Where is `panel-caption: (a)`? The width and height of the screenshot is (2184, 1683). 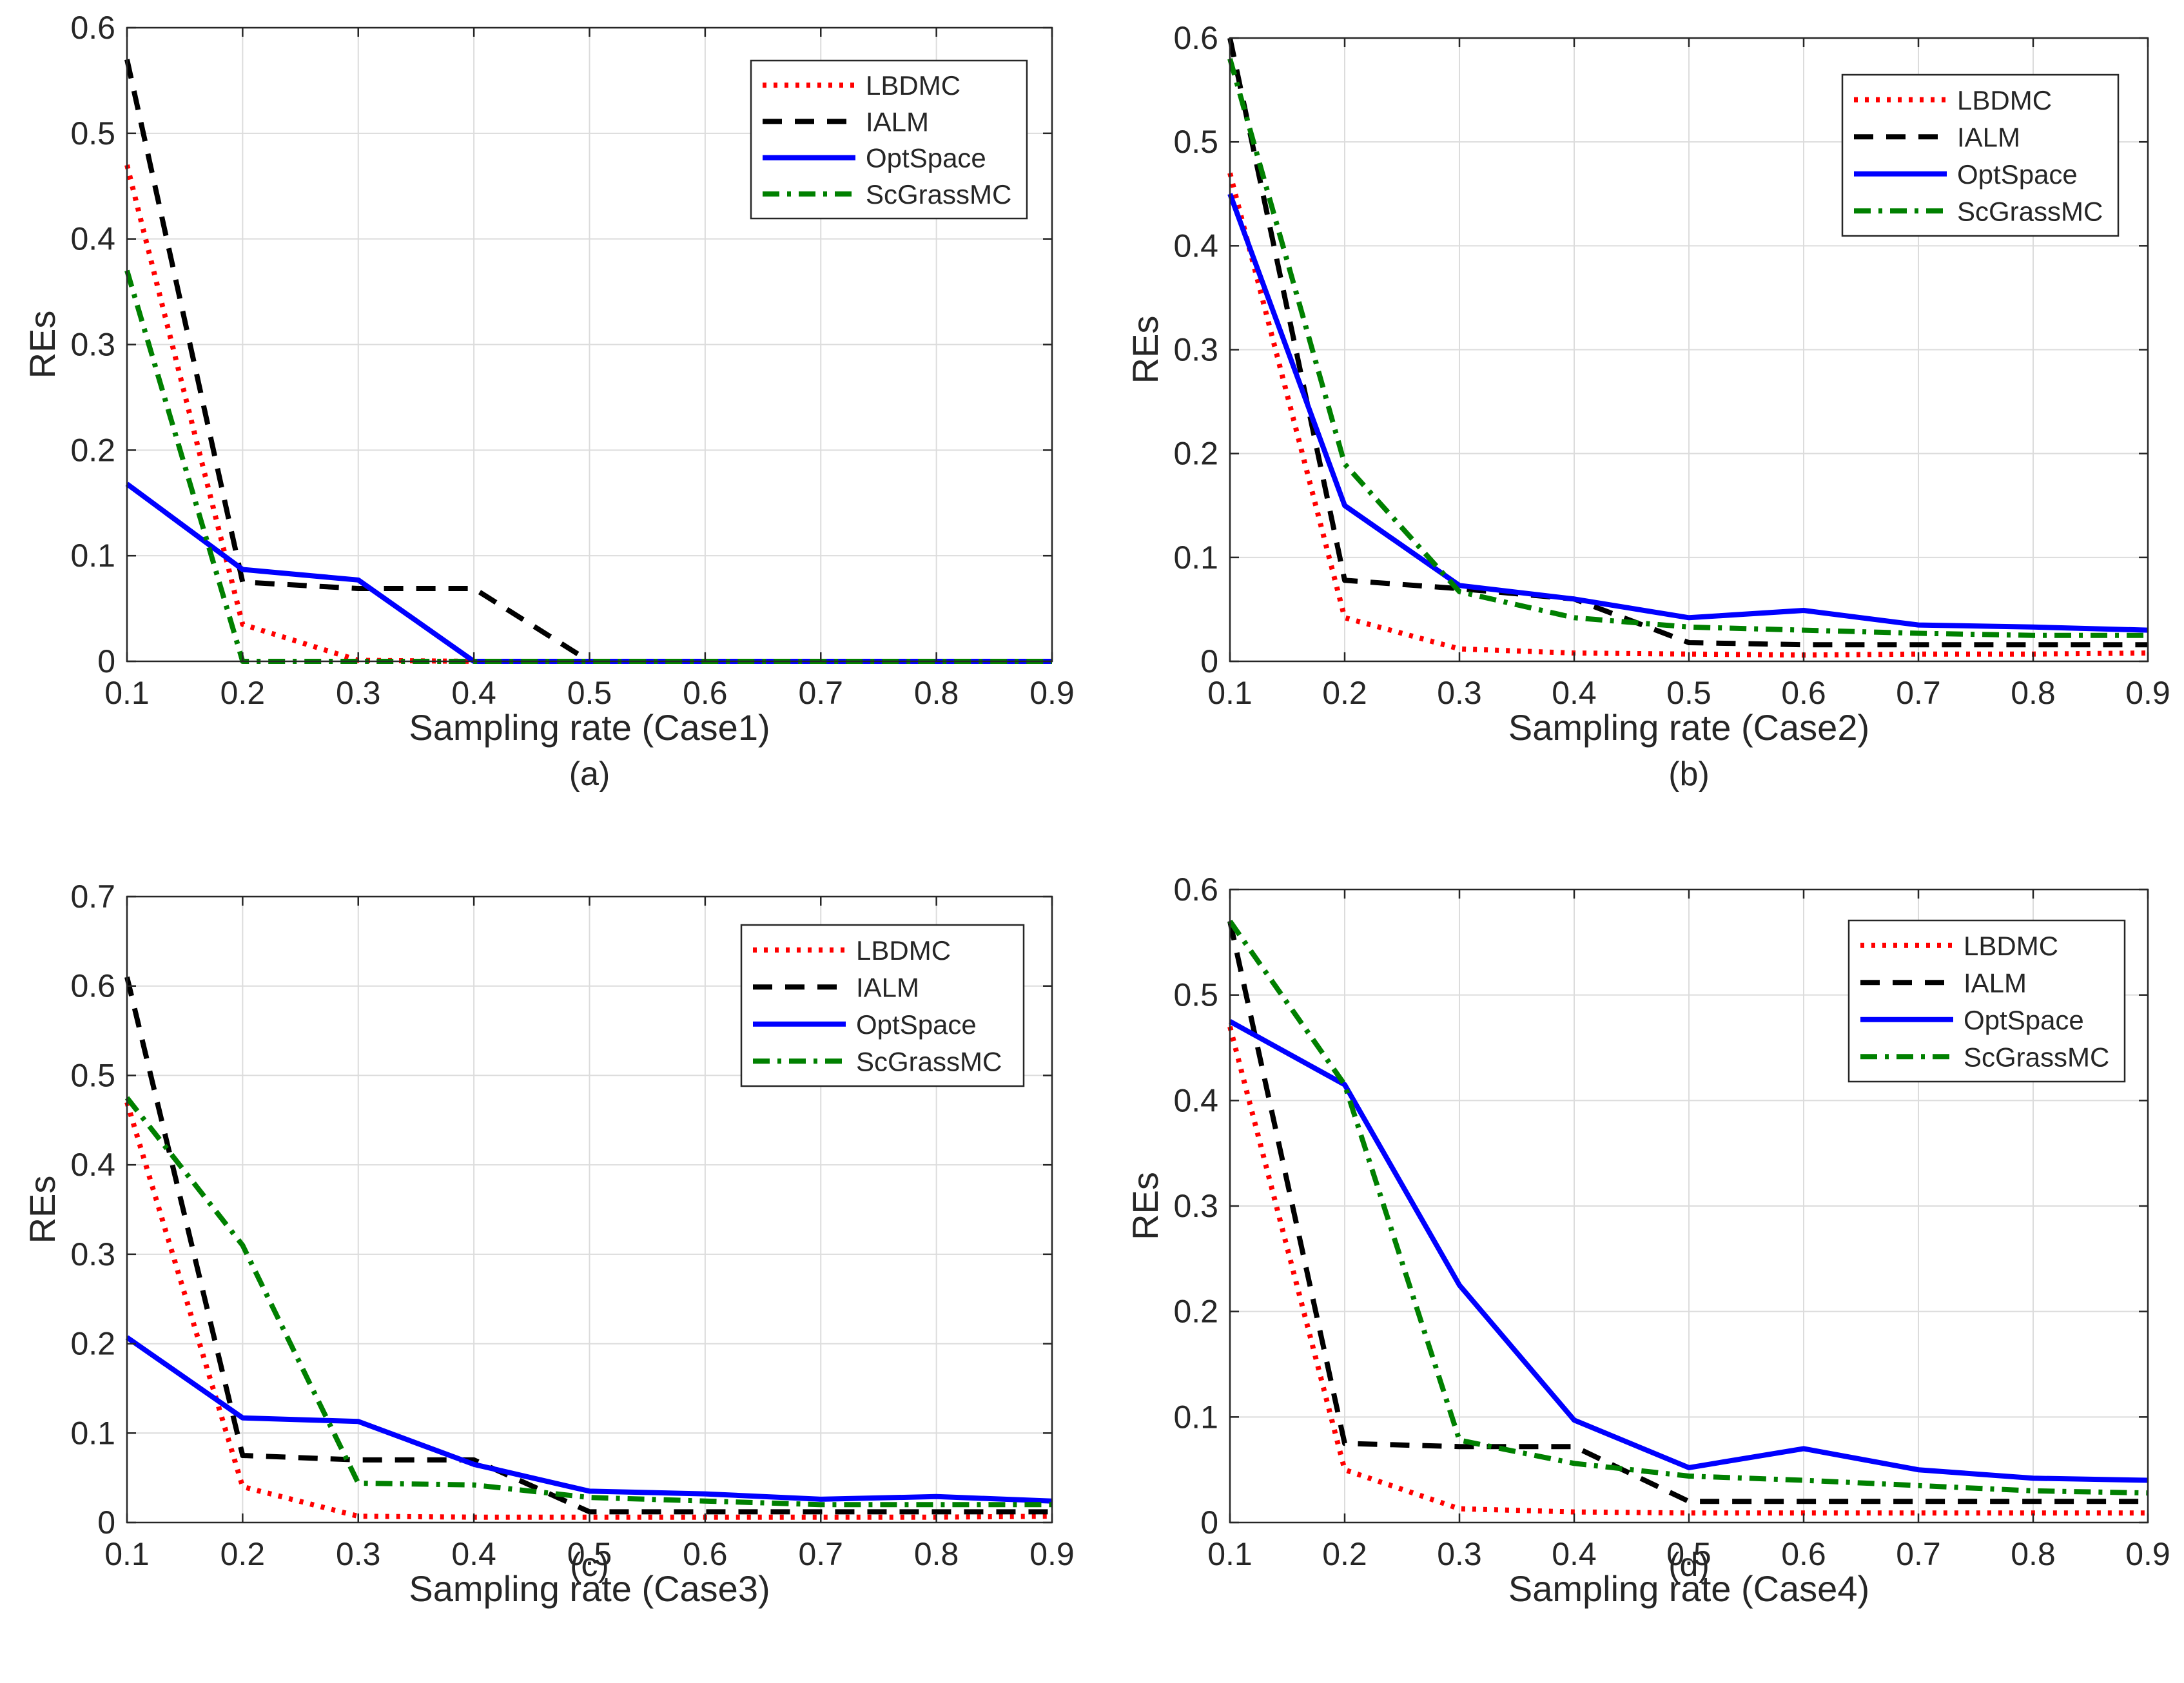 panel-caption: (a) is located at coordinates (589, 774).